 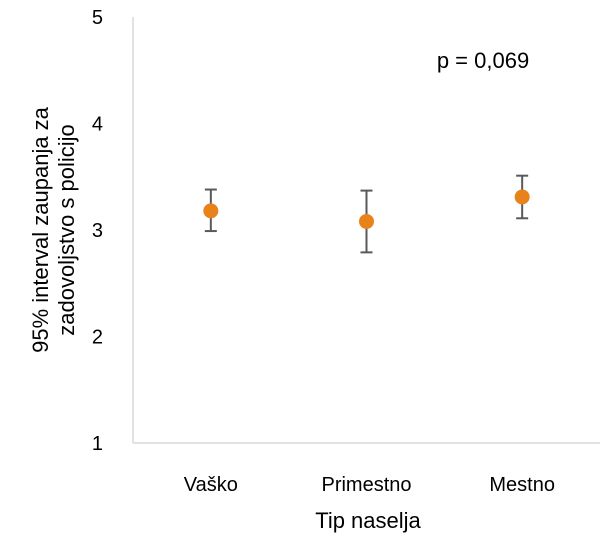 I want to click on y-tick-labels: 1 2 3 4 5, so click(x=97, y=231).